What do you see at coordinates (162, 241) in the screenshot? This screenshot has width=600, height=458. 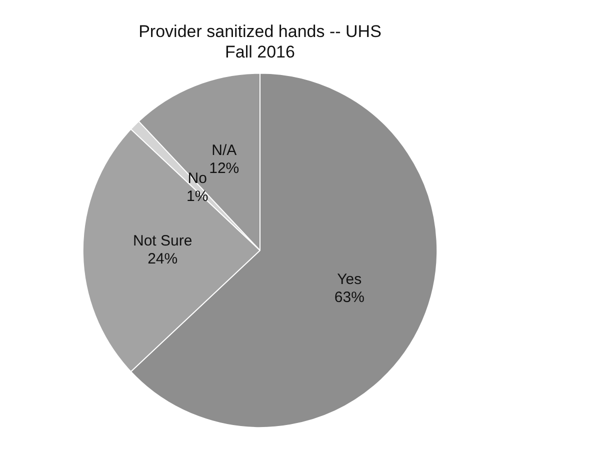 I see `slice-label: Not Sure` at bounding box center [162, 241].